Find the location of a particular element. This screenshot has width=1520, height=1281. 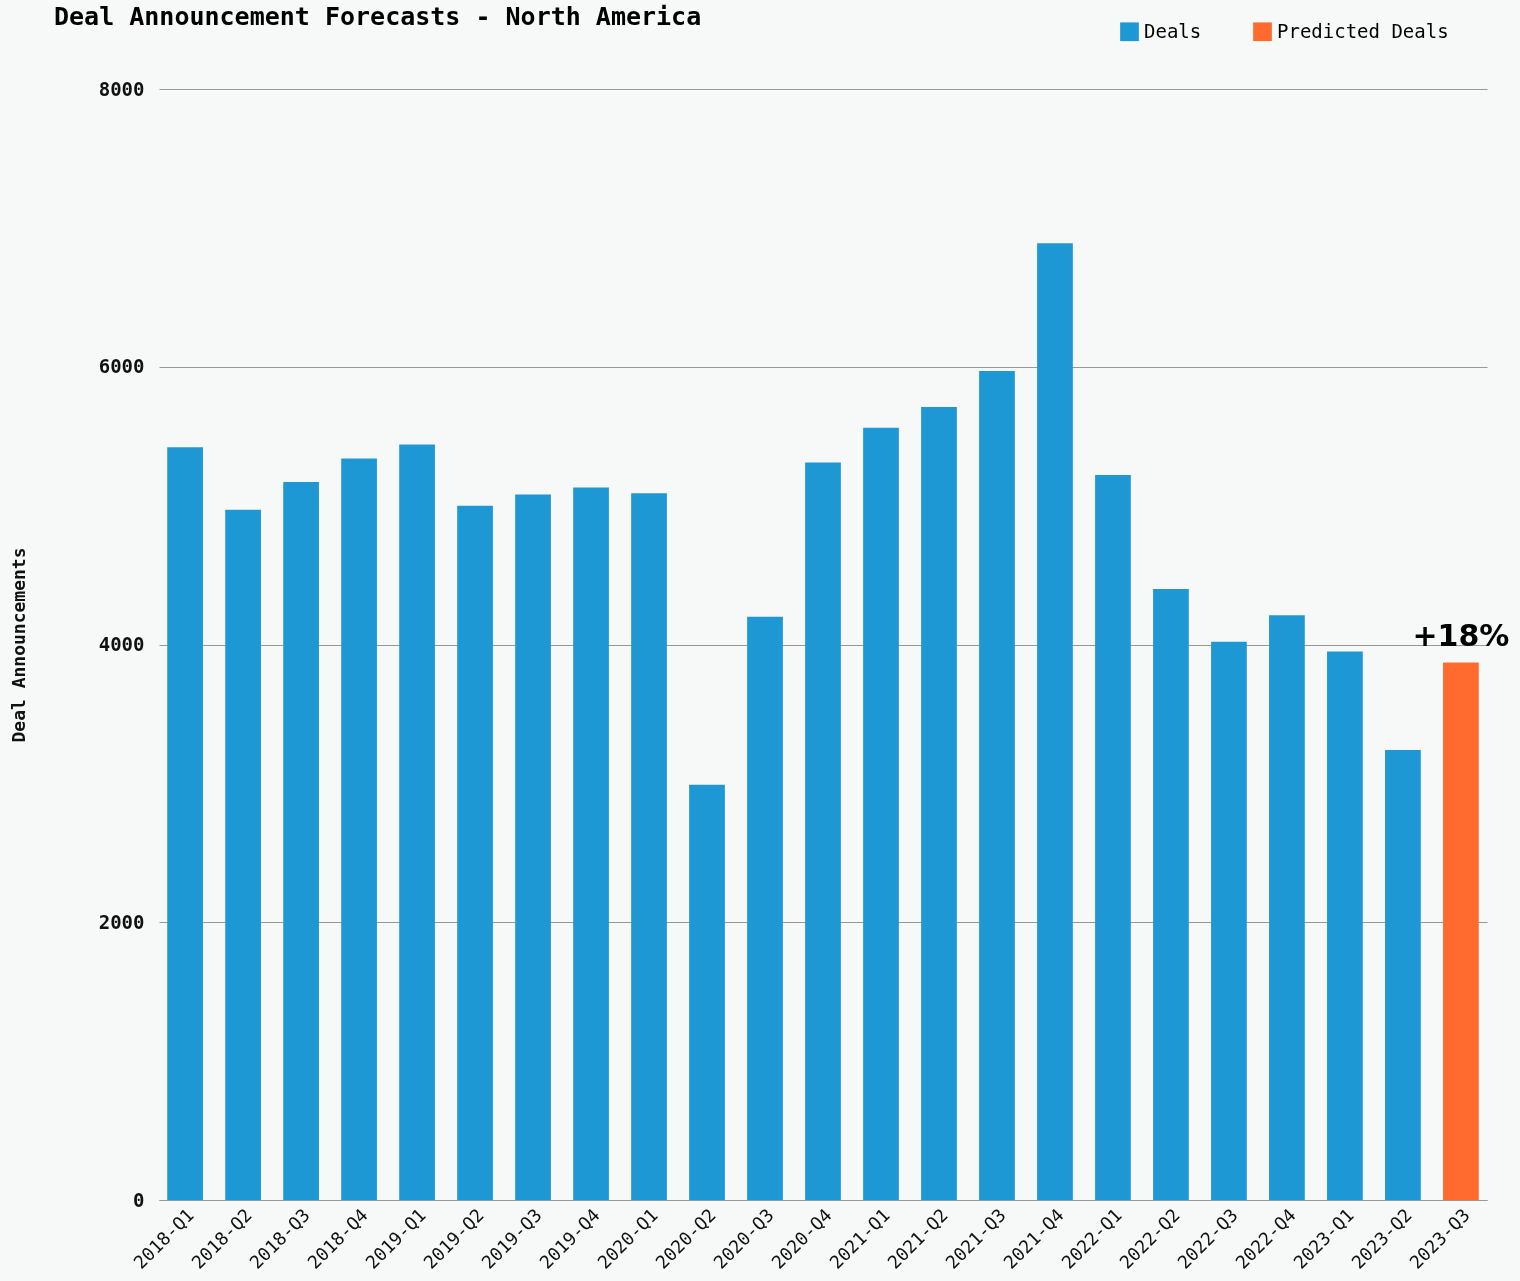

legend-label: Predicted Deals is located at coordinates (1363, 30).